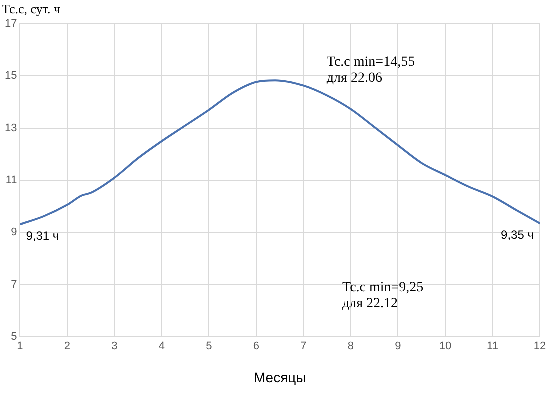  What do you see at coordinates (11, 24) in the screenshot?
I see `y-tick-label: 17` at bounding box center [11, 24].